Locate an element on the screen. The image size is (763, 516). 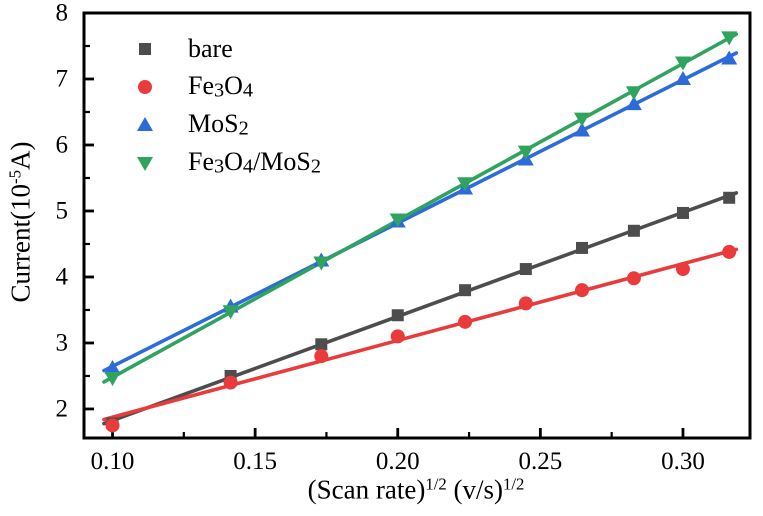
square-marker-icon is located at coordinates (145, 49).